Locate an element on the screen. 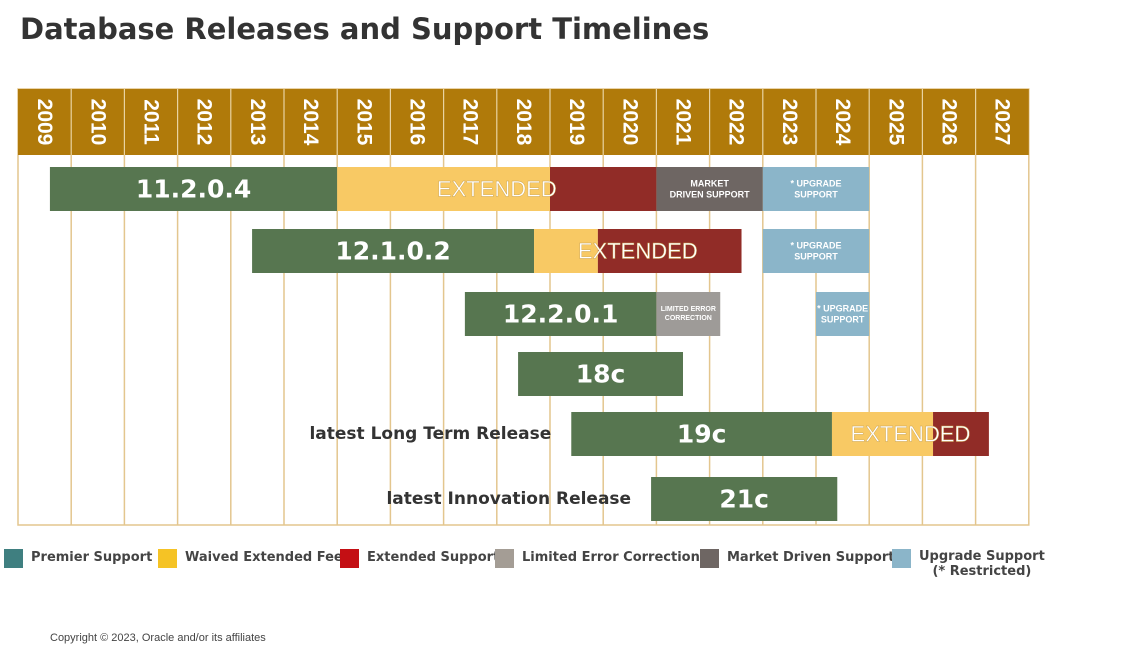  legend-swatch-market is located at coordinates (709, 558).